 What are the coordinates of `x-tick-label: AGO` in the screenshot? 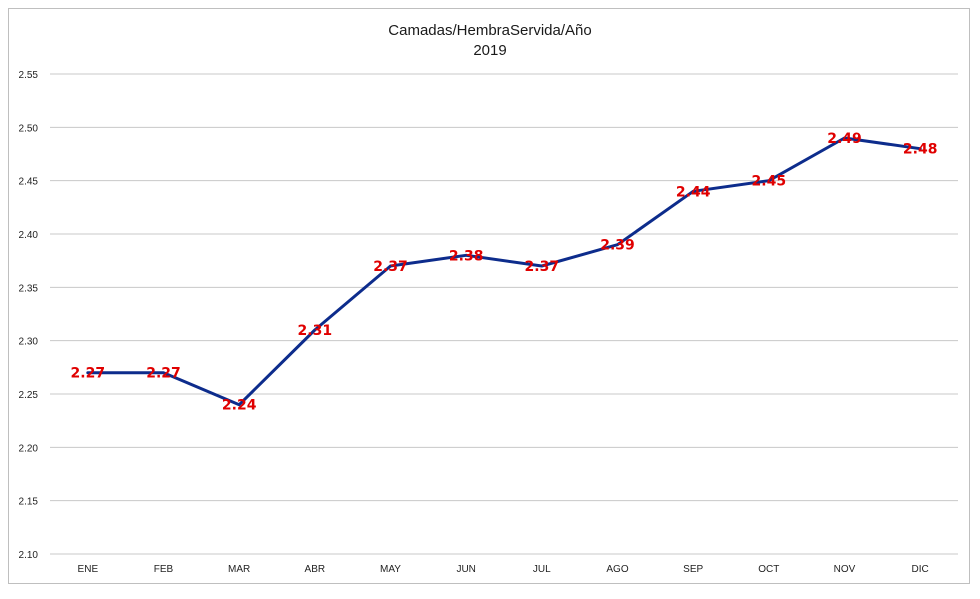 It's located at (617, 569).